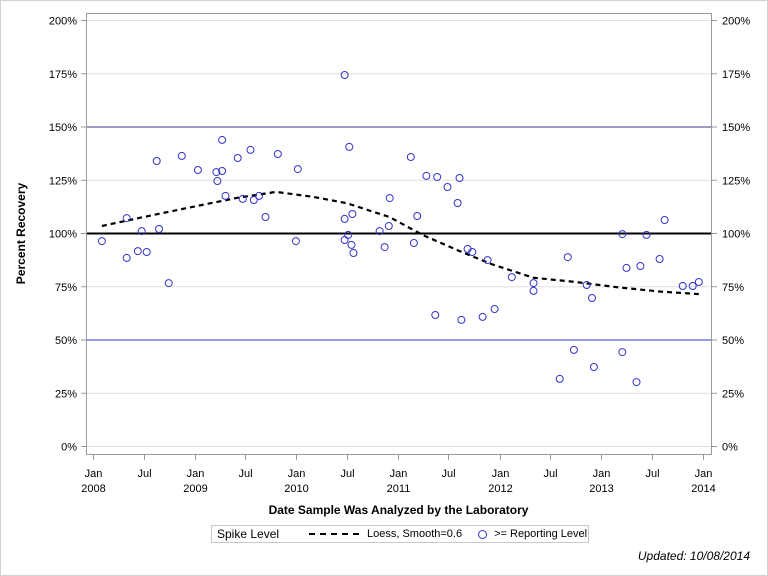 The image size is (768, 576). What do you see at coordinates (248, 534) in the screenshot?
I see `legend-title: Spike Level` at bounding box center [248, 534].